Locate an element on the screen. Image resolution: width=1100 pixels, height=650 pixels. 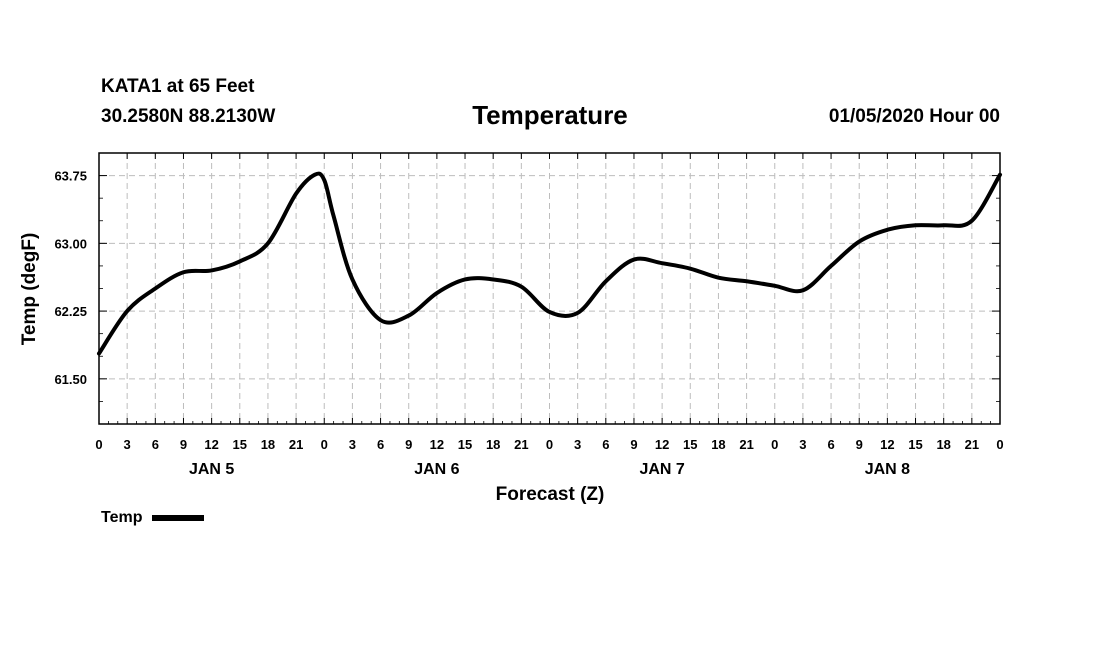
y-tick-label: 63.75 is located at coordinates (70, 176).